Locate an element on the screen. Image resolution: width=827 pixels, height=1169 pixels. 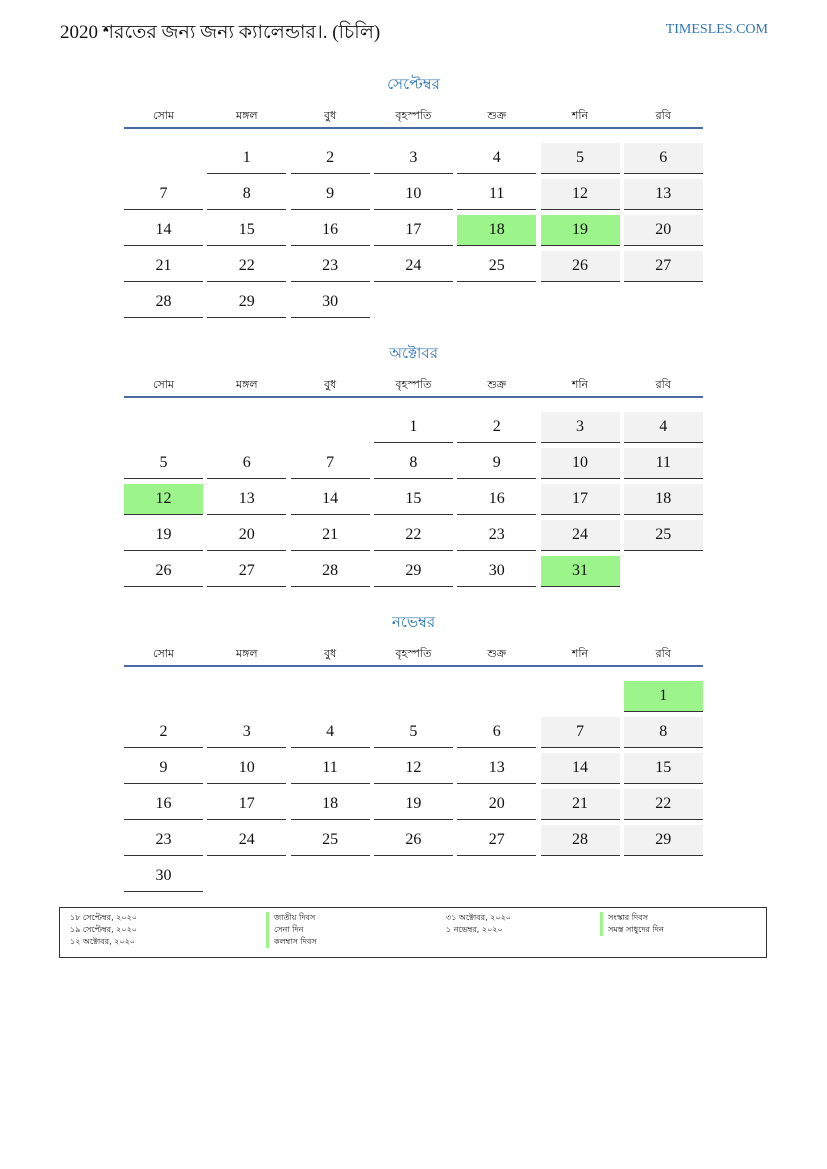
legend-holiday-name: কলম্বাস দিবস is located at coordinates (291, 942).